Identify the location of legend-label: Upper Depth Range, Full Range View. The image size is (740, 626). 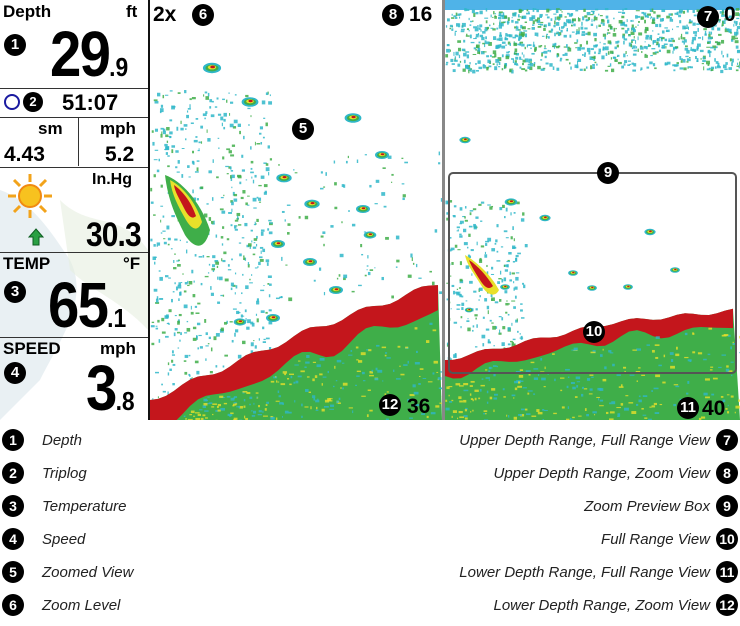
(584, 440).